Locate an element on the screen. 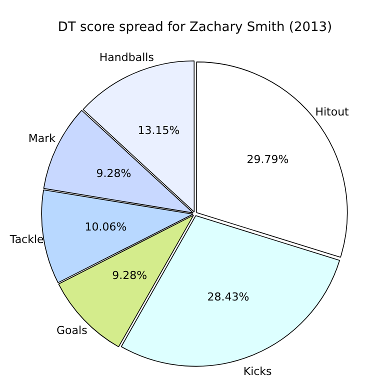 This screenshot has height=390, width=390. slice-label: Handballs is located at coordinates (126, 57).